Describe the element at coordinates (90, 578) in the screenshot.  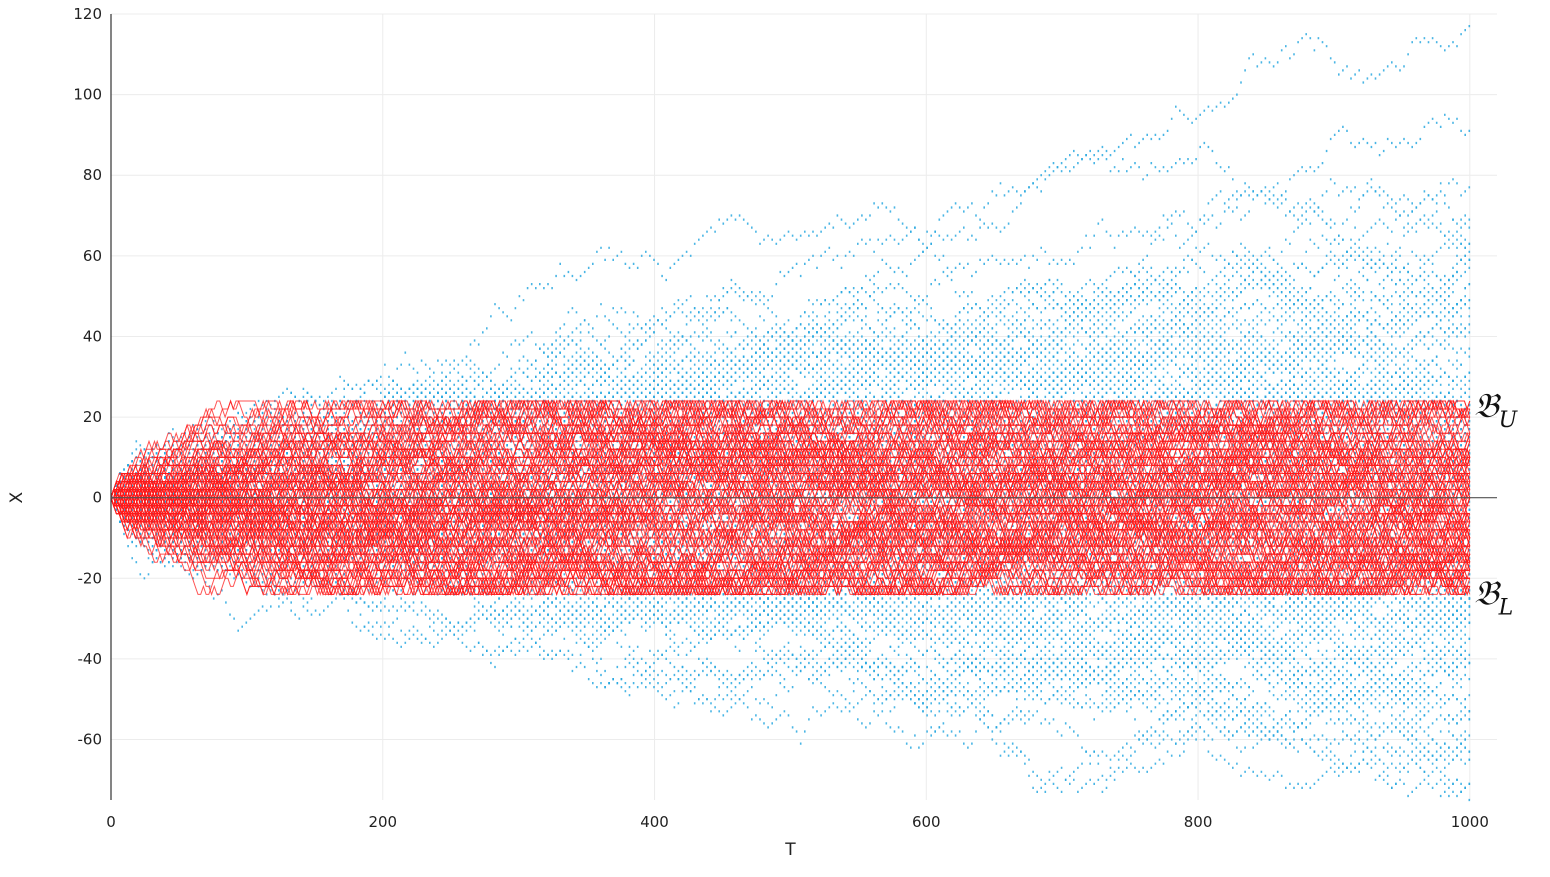
I see `y-tick-label: -20` at that location.